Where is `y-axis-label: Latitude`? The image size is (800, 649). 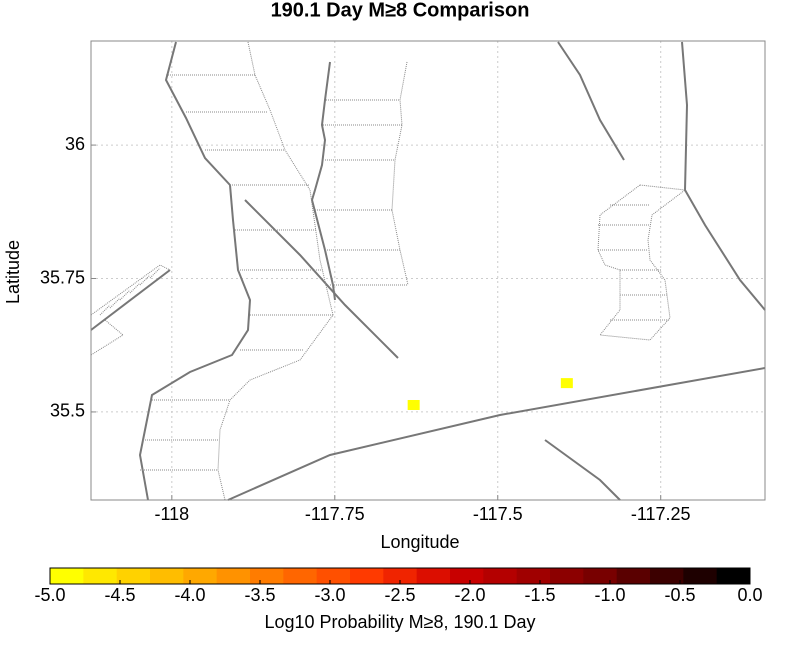 y-axis-label: Latitude is located at coordinates (13, 272).